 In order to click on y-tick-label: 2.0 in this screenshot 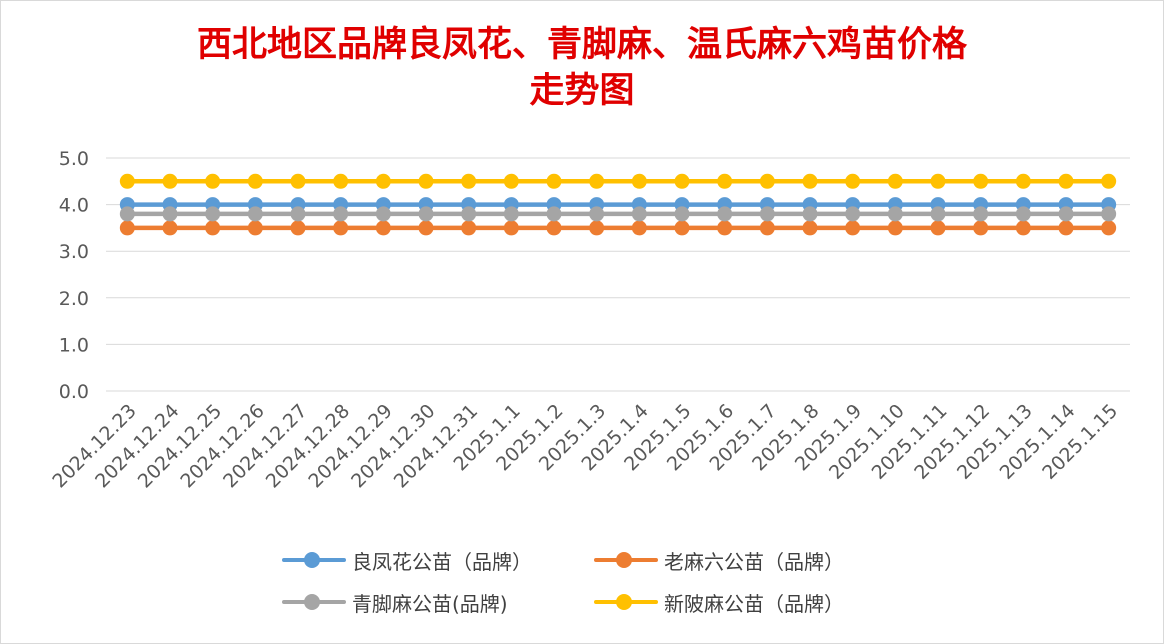, I will do `click(74, 299)`.